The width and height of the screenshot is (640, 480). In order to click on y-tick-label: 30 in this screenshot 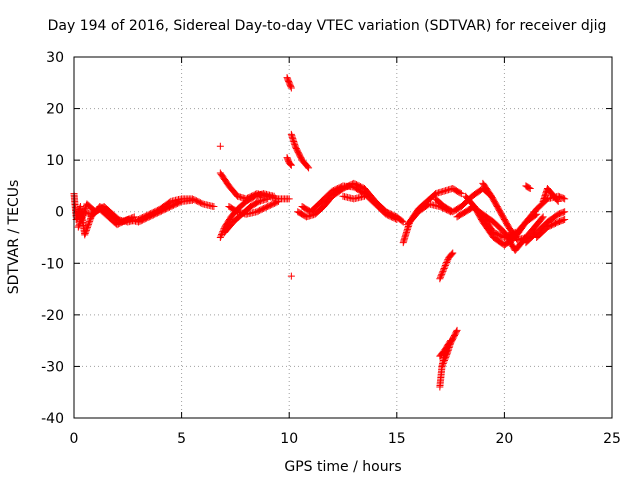, I will do `click(55, 58)`.